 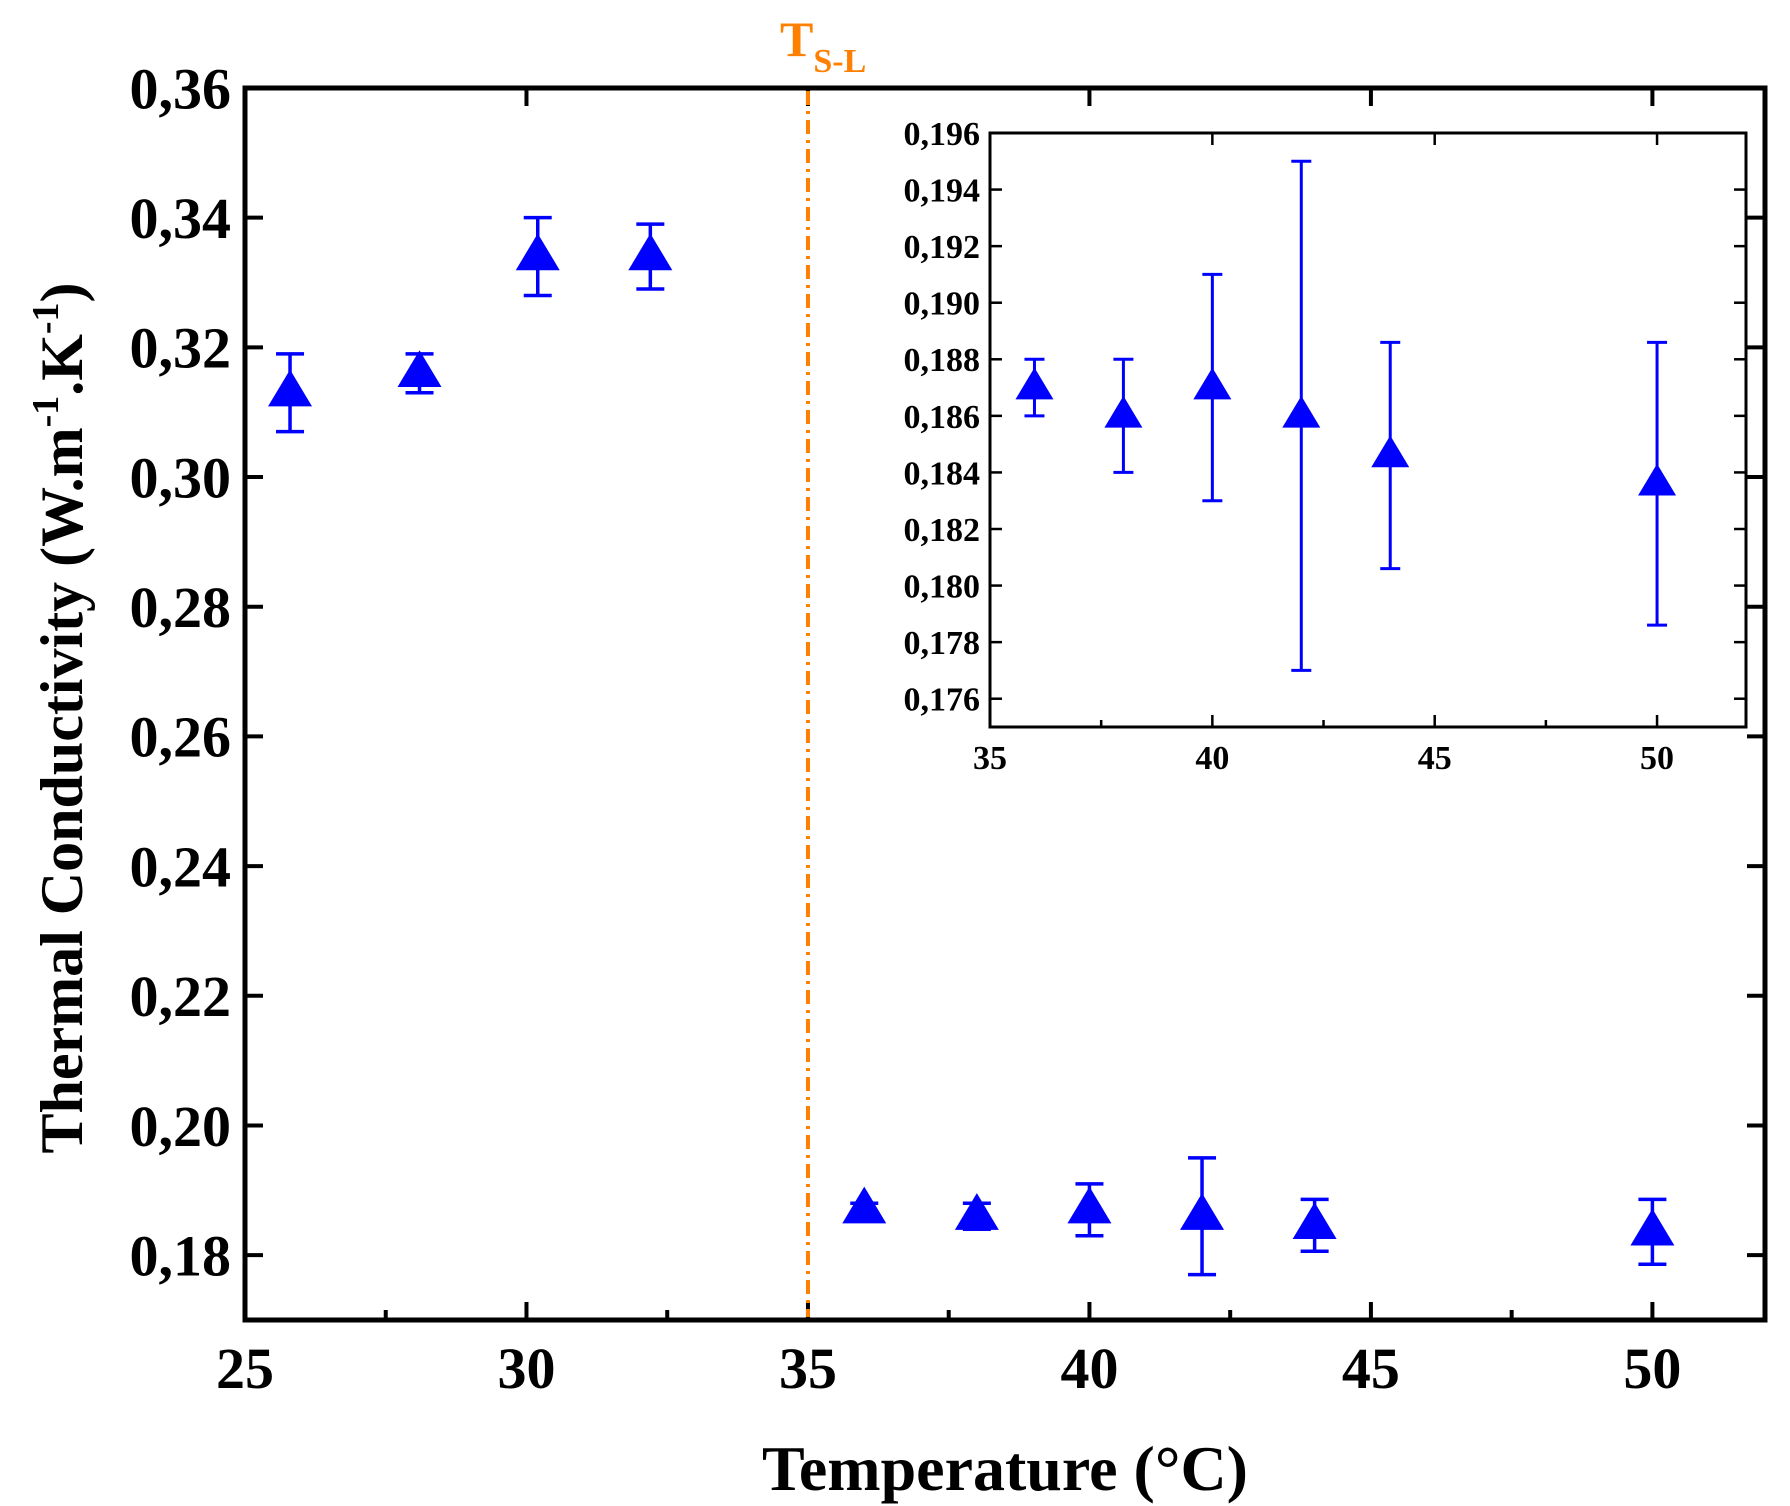 What do you see at coordinates (181, 996) in the screenshot?
I see `y-tick-label: 0,22` at bounding box center [181, 996].